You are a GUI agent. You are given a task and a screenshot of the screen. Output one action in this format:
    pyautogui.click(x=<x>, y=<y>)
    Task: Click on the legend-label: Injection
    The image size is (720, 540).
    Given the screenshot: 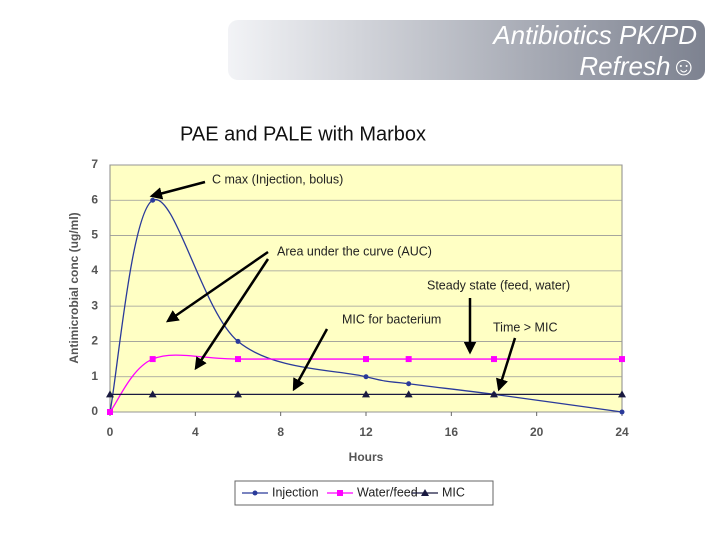 What is the action you would take?
    pyautogui.click(x=295, y=492)
    